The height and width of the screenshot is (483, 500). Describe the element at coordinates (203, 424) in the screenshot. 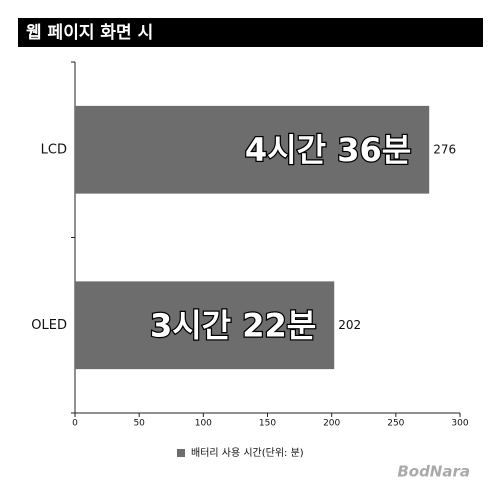

I see `x-tick-label: 100` at that location.